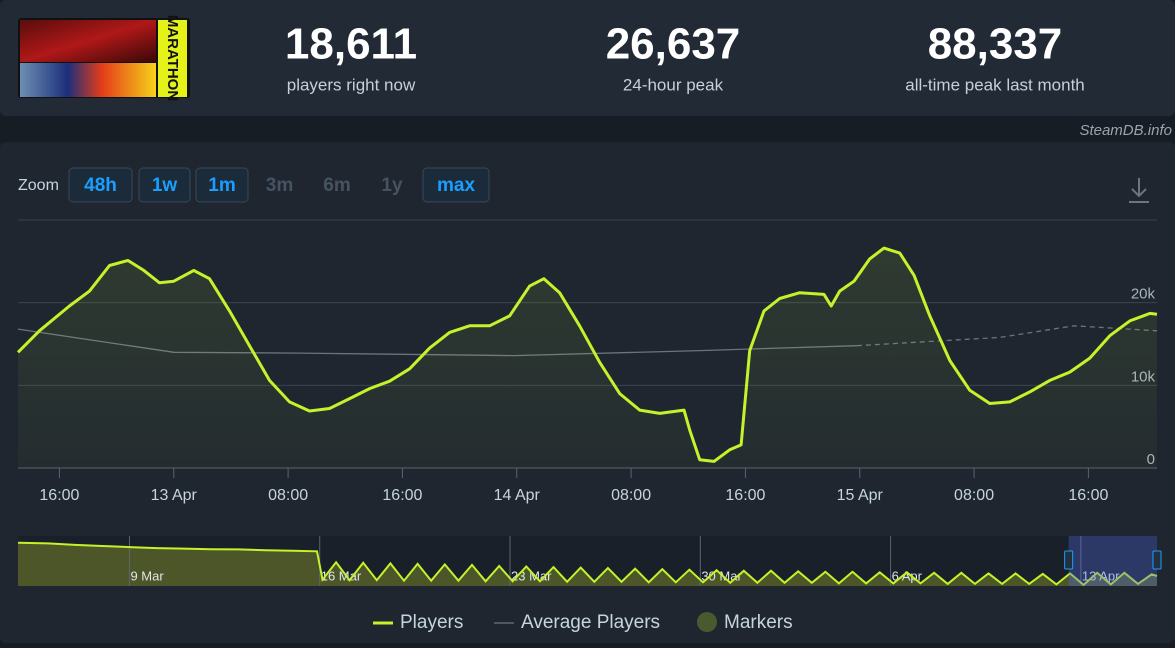 This screenshot has height=648, width=1175. I want to click on zoom-button-label: max, so click(456, 185).